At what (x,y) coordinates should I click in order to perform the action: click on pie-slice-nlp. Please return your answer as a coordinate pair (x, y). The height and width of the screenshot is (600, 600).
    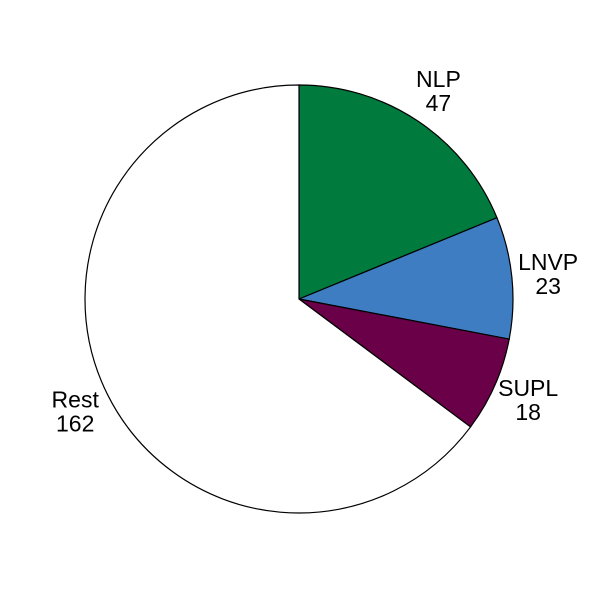
    Looking at the image, I should click on (398, 192).